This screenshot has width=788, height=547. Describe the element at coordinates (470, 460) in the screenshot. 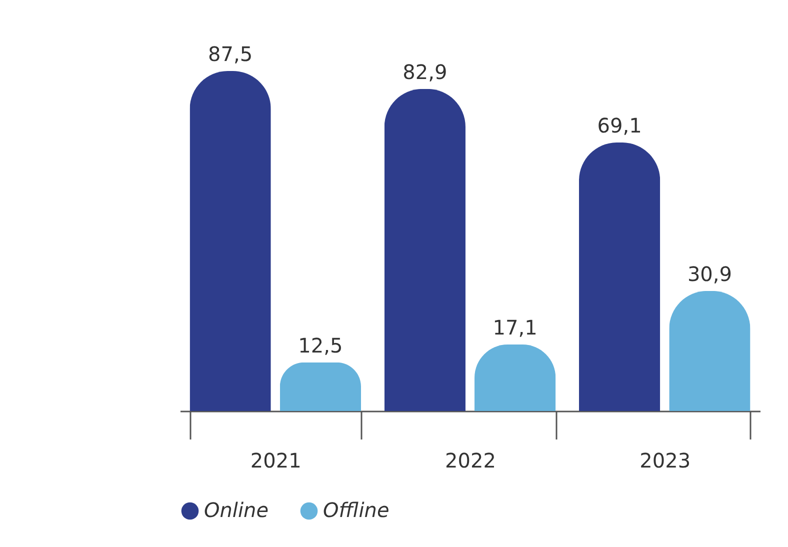

I see `x-tick-label: 2022` at that location.